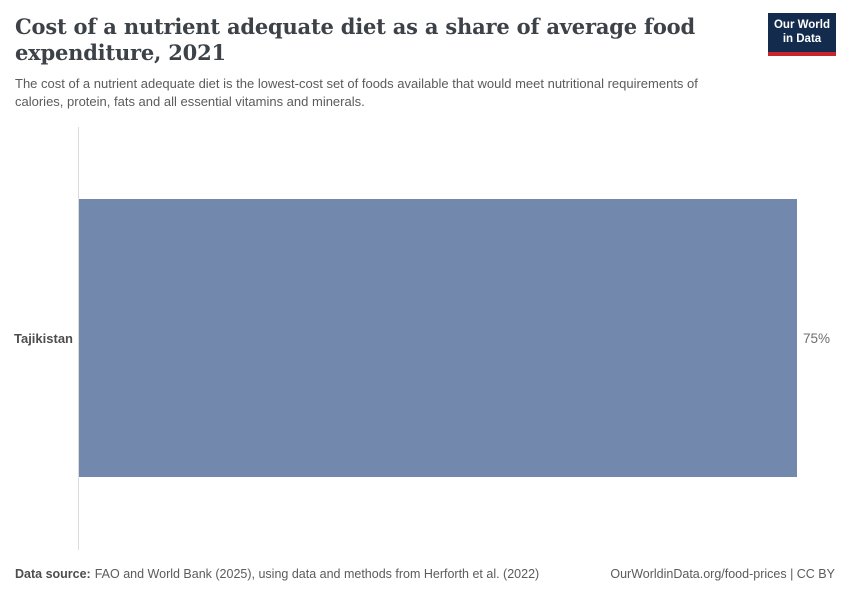  I want to click on chart-title-line2: expenditure, 2021, so click(120, 52).